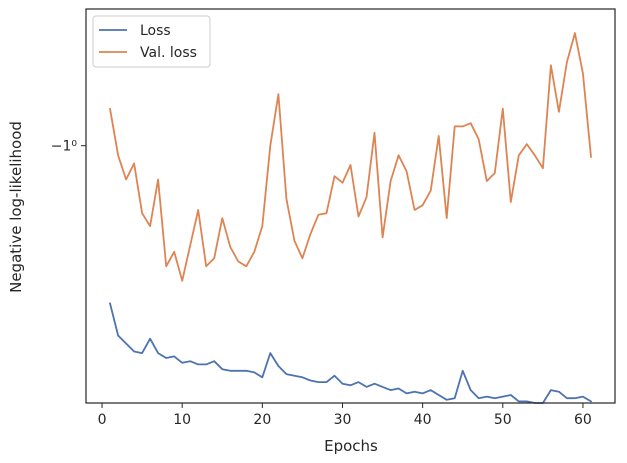 The height and width of the screenshot is (463, 627). I want to click on x-tick-label: 0, so click(102, 420).